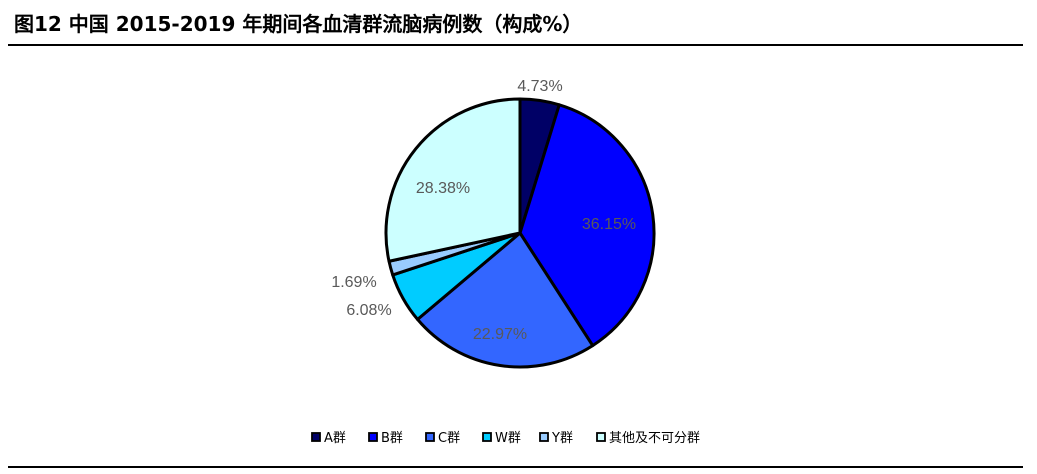 This screenshot has width=1037, height=474. I want to click on slice-data-label: 22.97%, so click(500, 334).